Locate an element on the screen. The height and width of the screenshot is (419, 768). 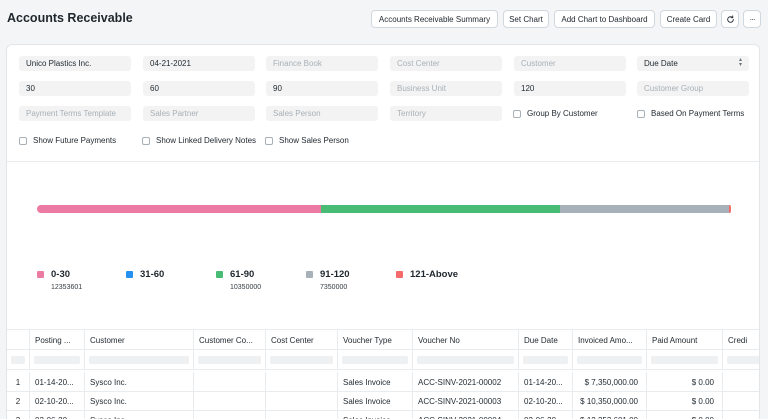
table-cell: ACC-SINV-2021-00004 is located at coordinates (466, 414).